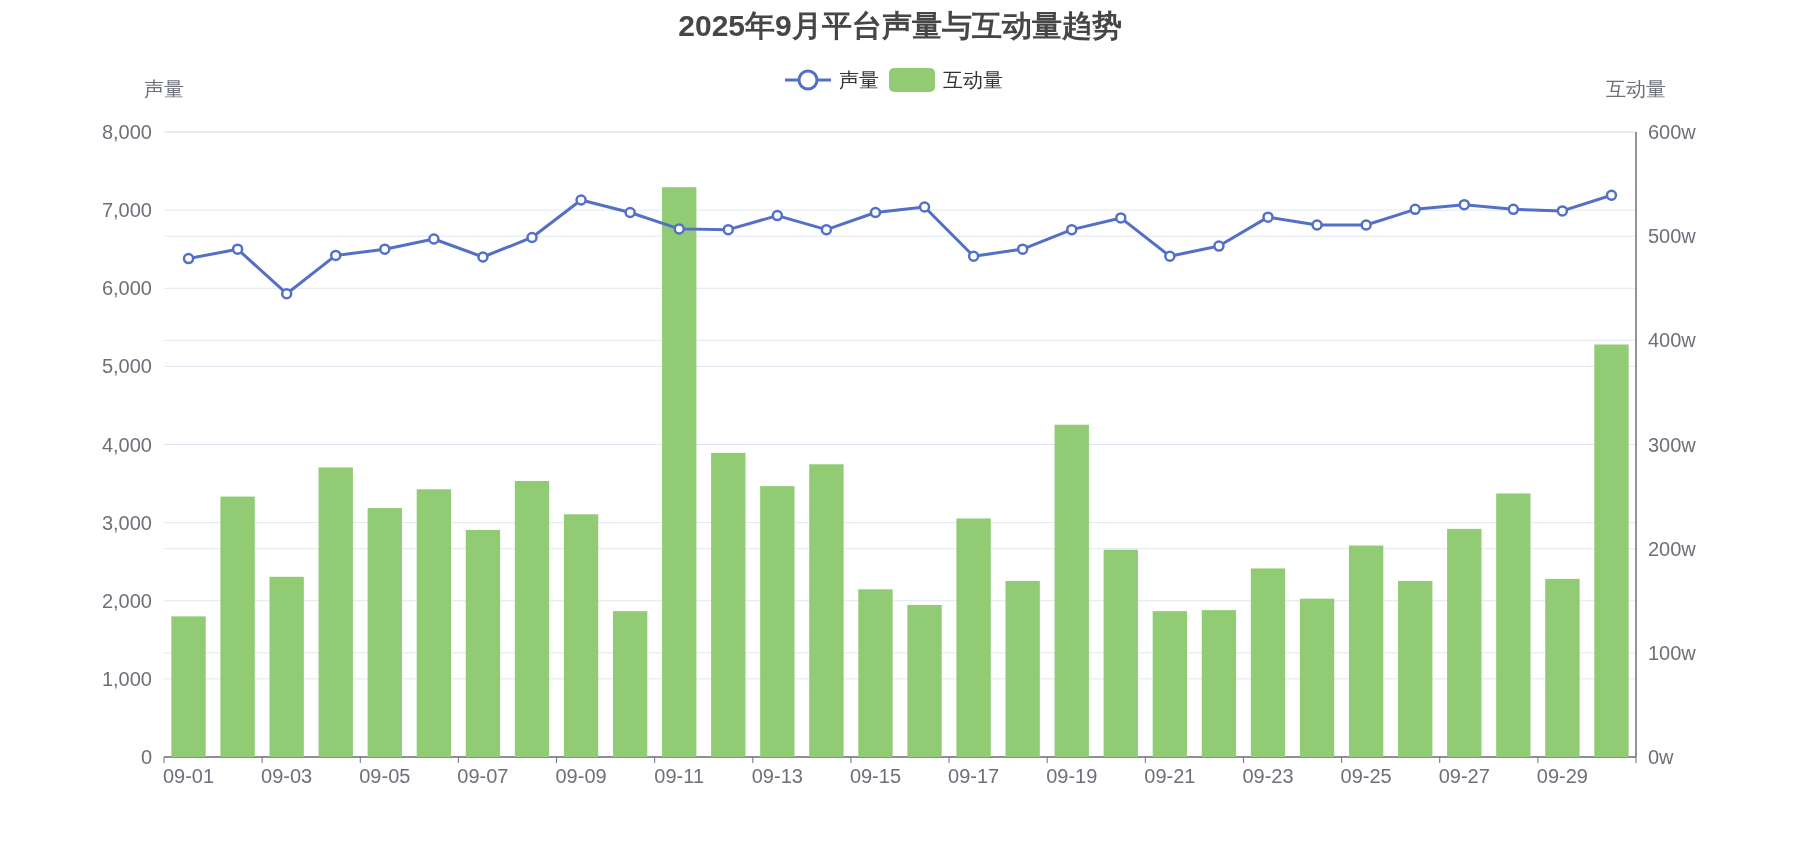  What do you see at coordinates (875, 776) in the screenshot?
I see `x-tick-label: 09-15` at bounding box center [875, 776].